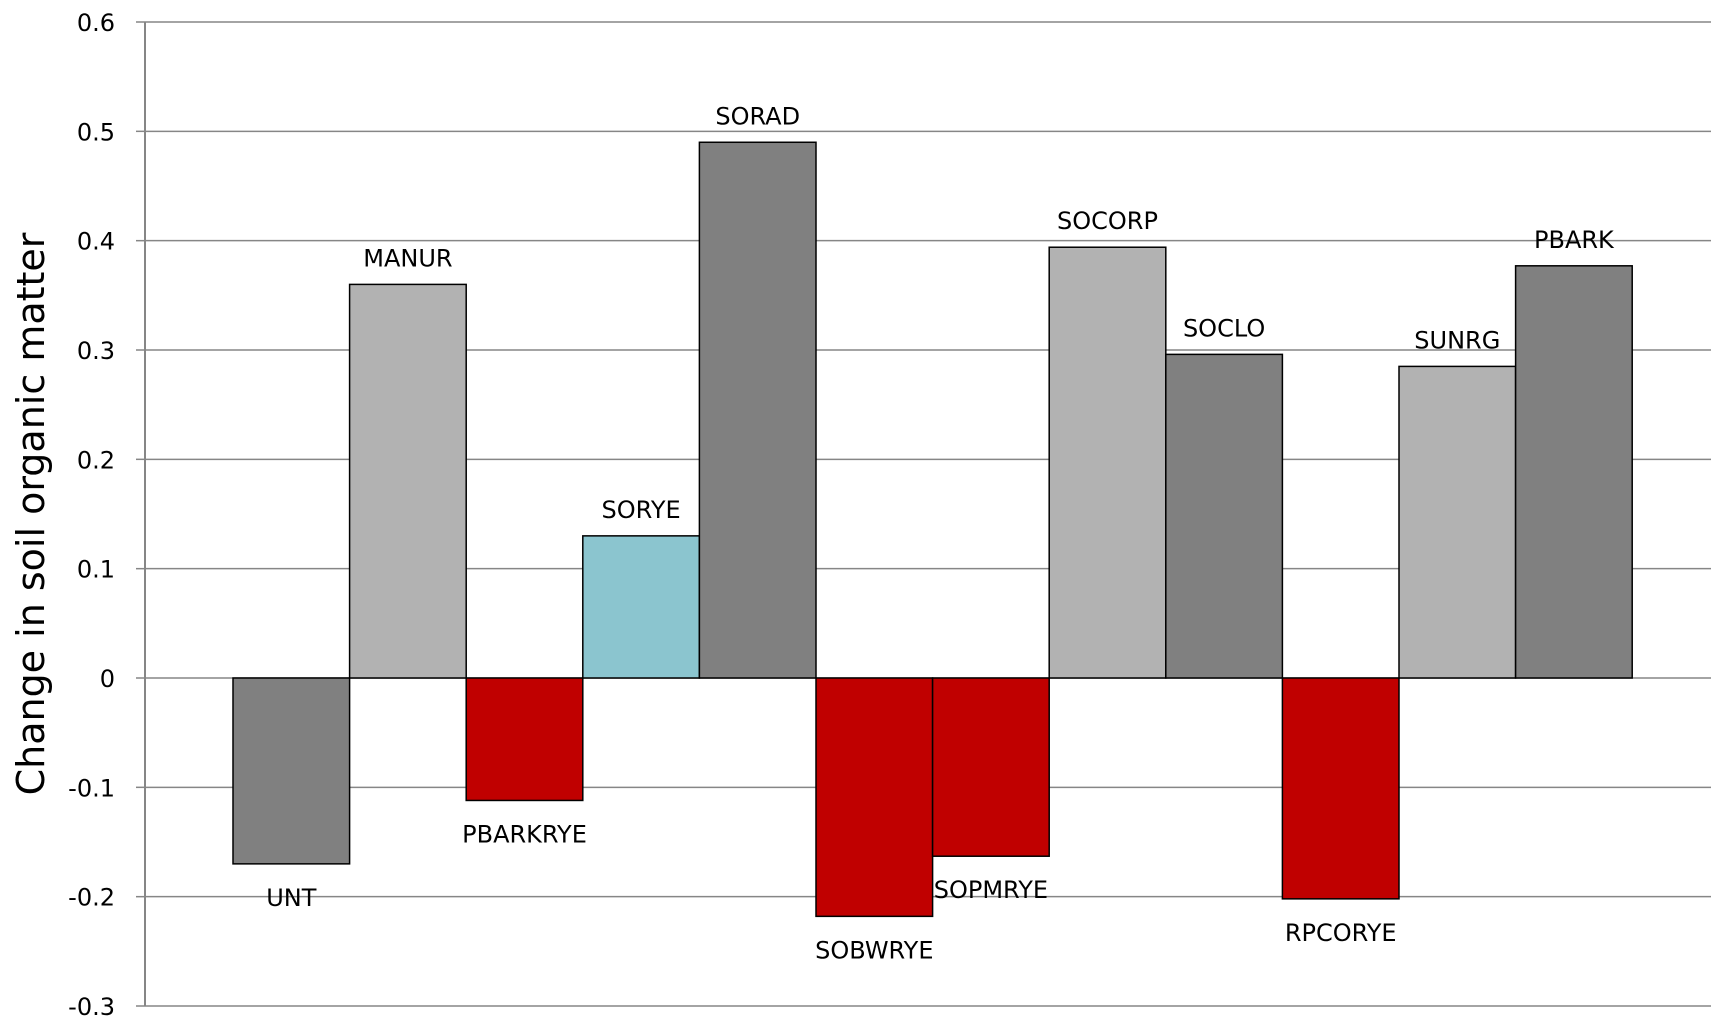 This screenshot has height=1024, width=1711. Describe the element at coordinates (291, 898) in the screenshot. I see `bar-label-unt: UNT` at that location.